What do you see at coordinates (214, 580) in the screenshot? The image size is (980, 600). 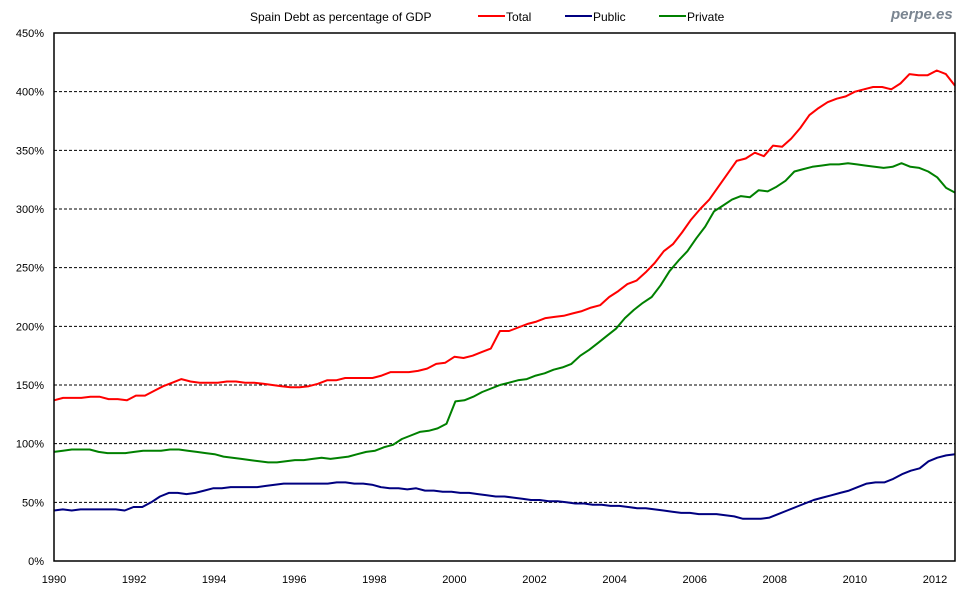 I see `x-tick-label: 1994` at bounding box center [214, 580].